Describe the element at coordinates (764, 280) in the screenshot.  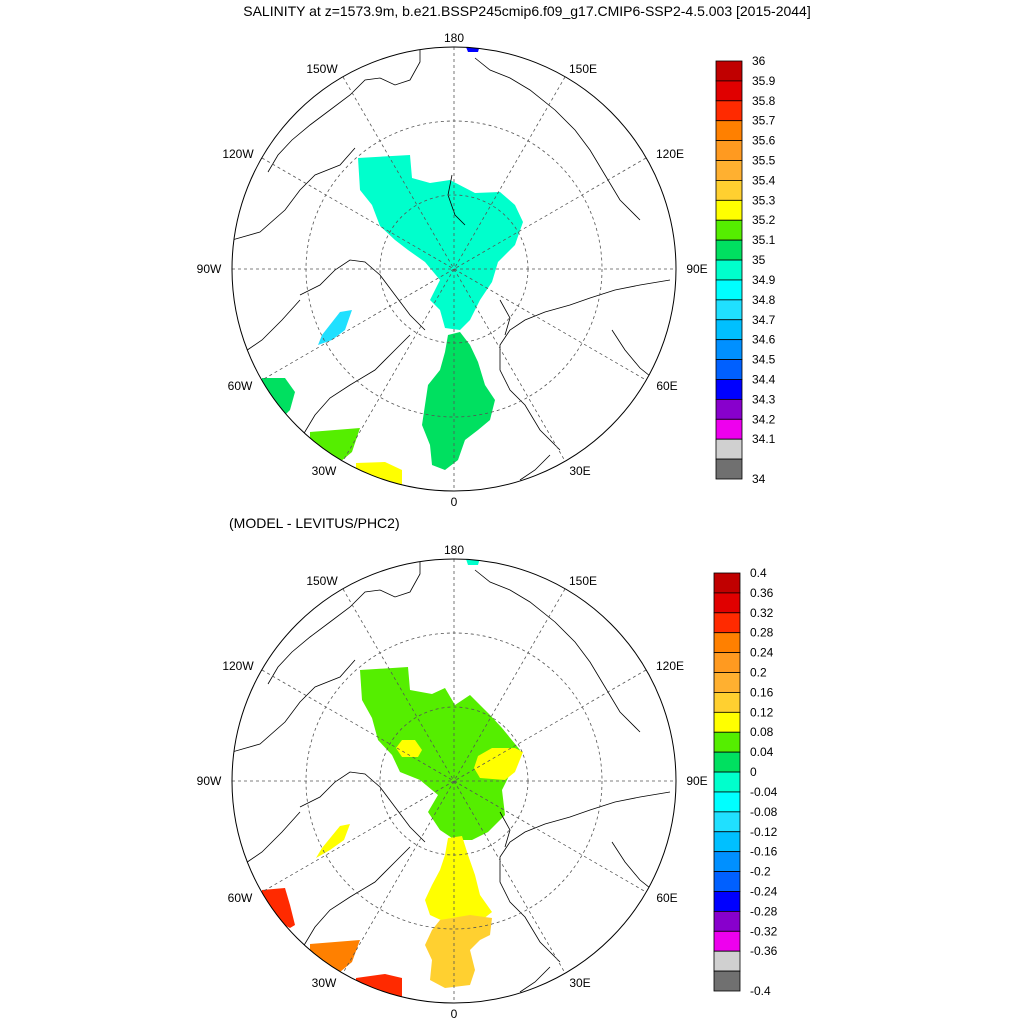
I see `colorbar-tick-label: 34.9` at that location.